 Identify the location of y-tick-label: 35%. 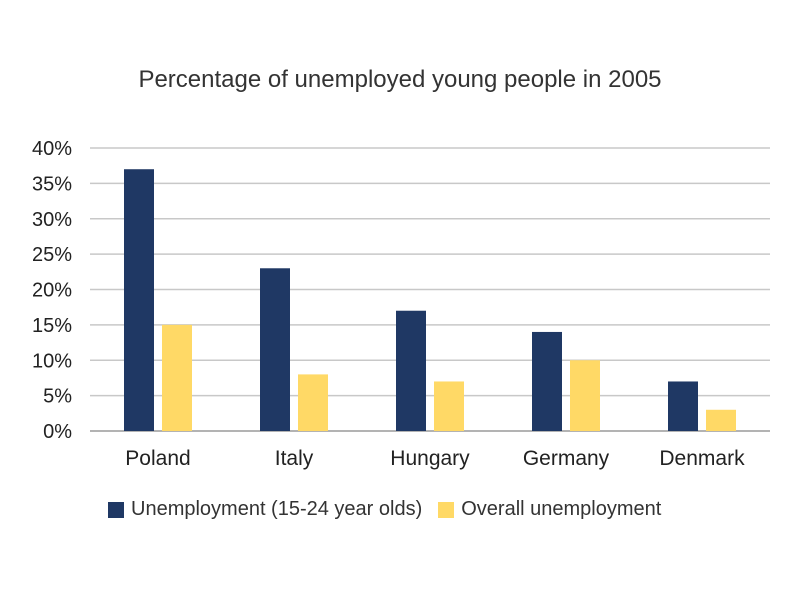
(52, 184).